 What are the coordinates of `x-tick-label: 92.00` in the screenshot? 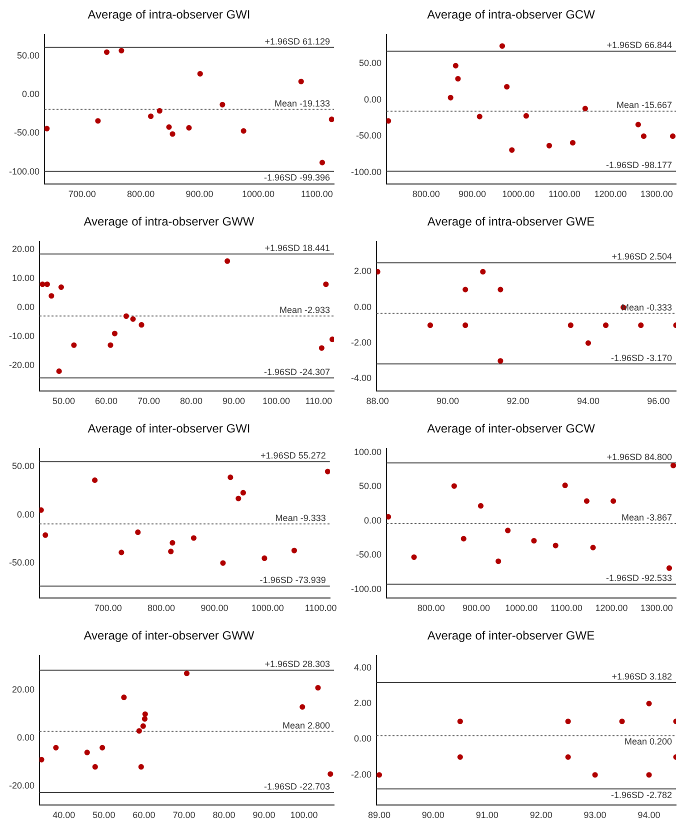 It's located at (541, 815).